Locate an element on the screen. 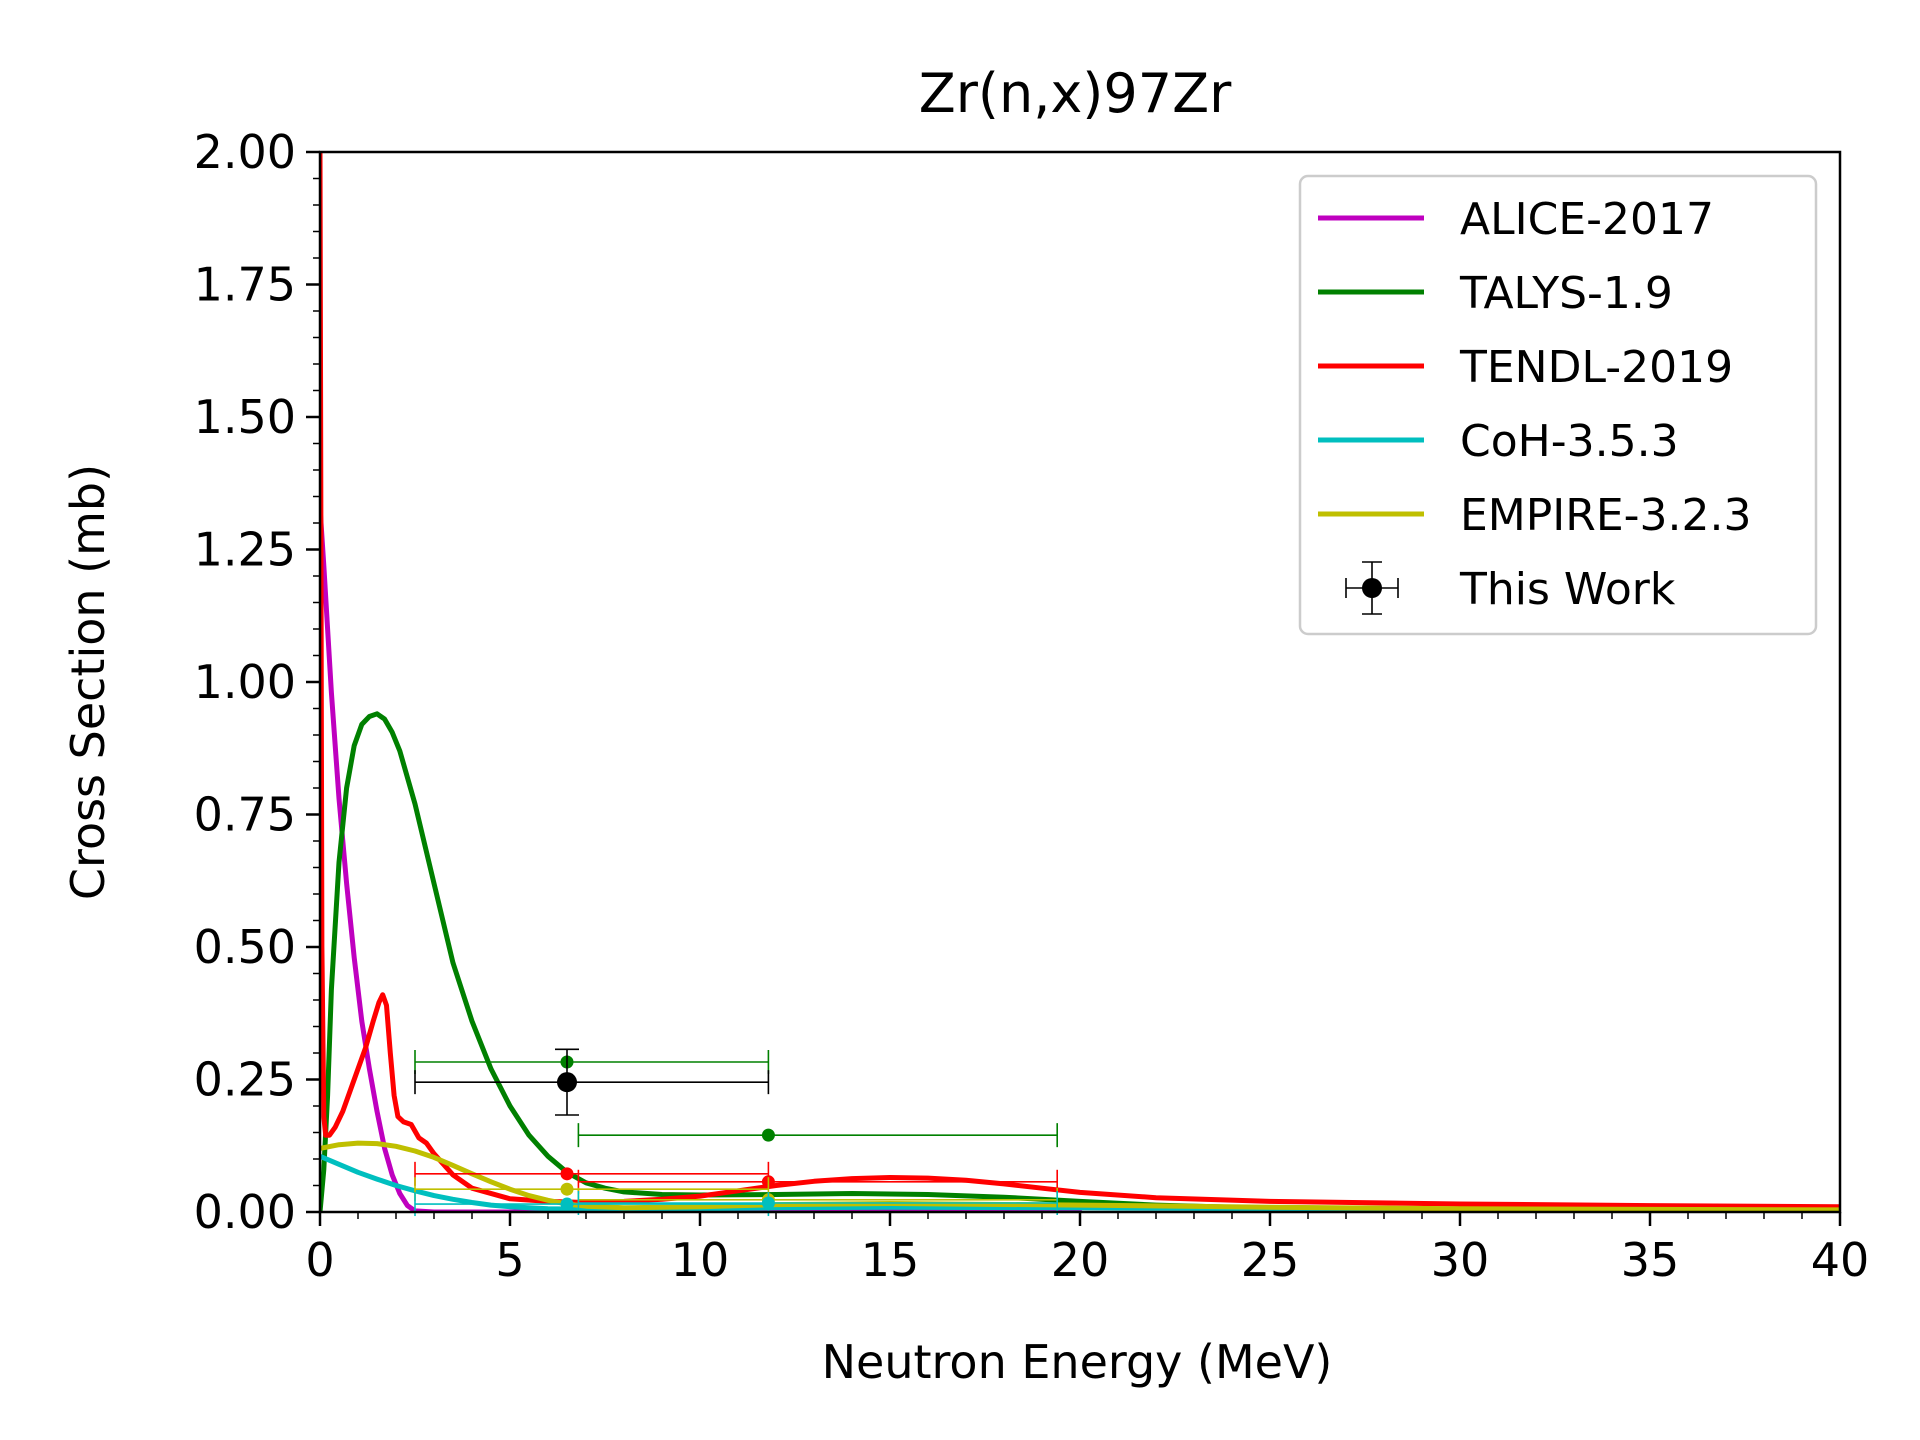 Image resolution: width=1920 pixels, height=1440 pixels. legend-label: ALICE-2017 is located at coordinates (1587, 219).